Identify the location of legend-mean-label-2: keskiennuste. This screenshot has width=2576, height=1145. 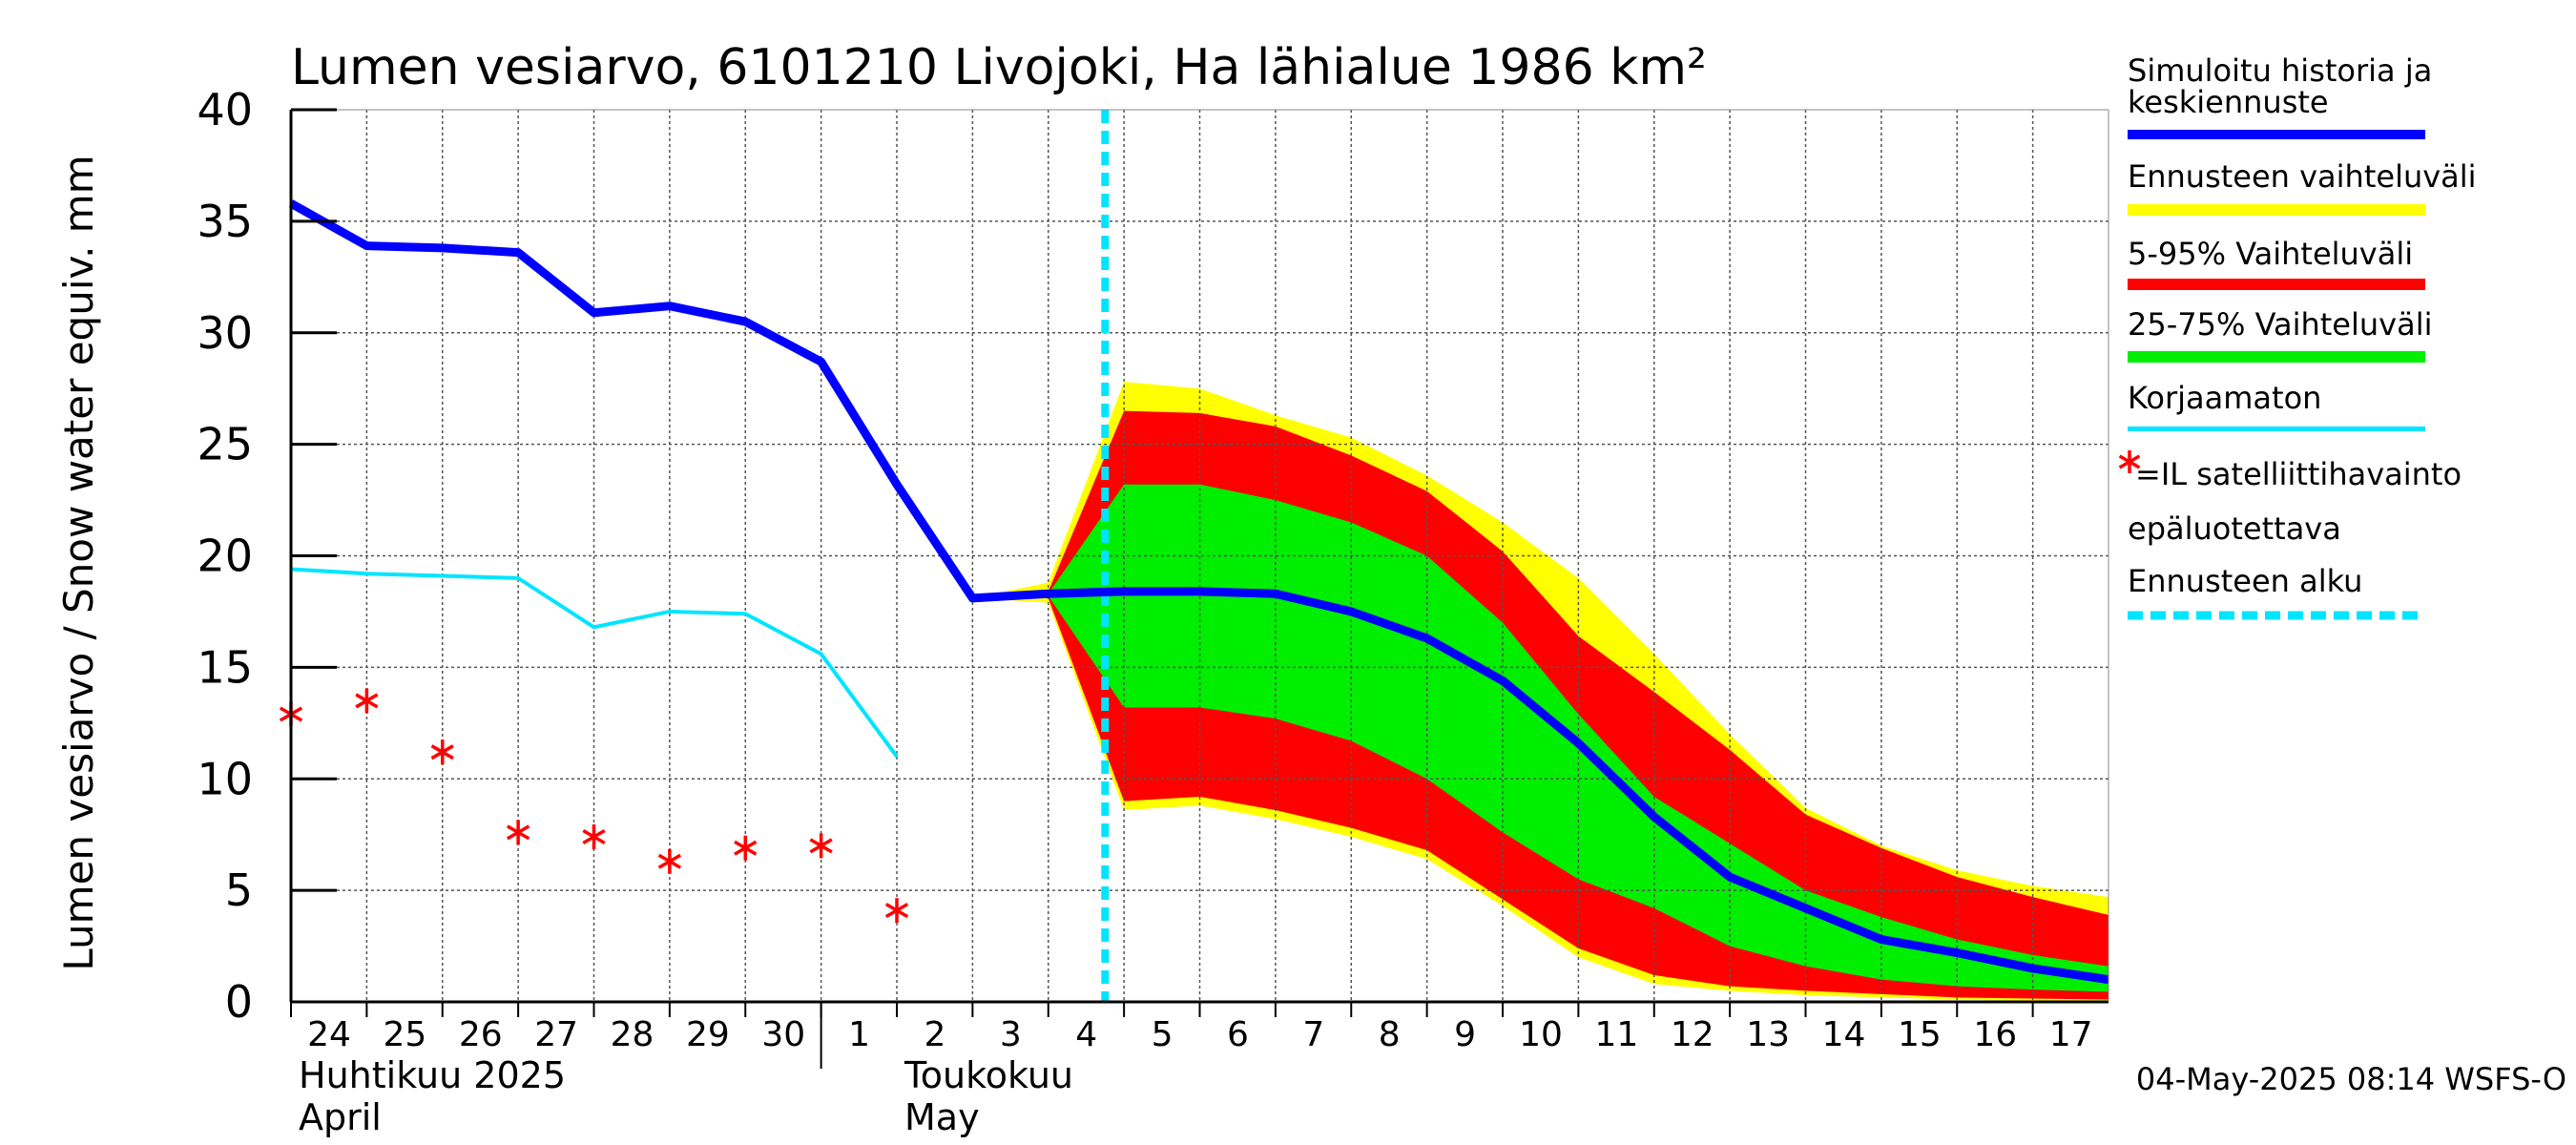
(2228, 102).